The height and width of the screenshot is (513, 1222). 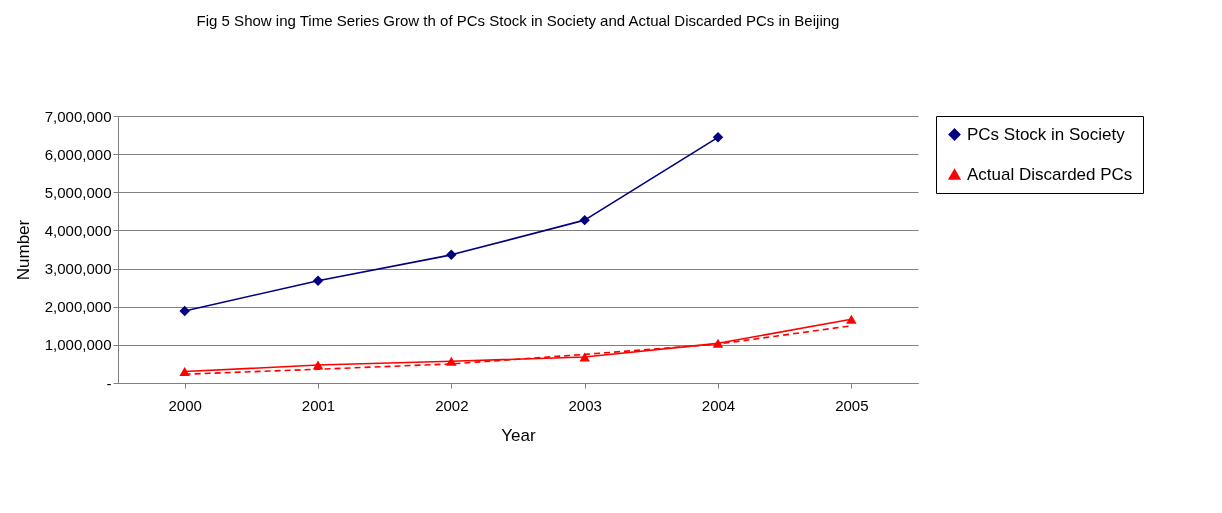 What do you see at coordinates (109, 383) in the screenshot?
I see `y-tick-label: -` at bounding box center [109, 383].